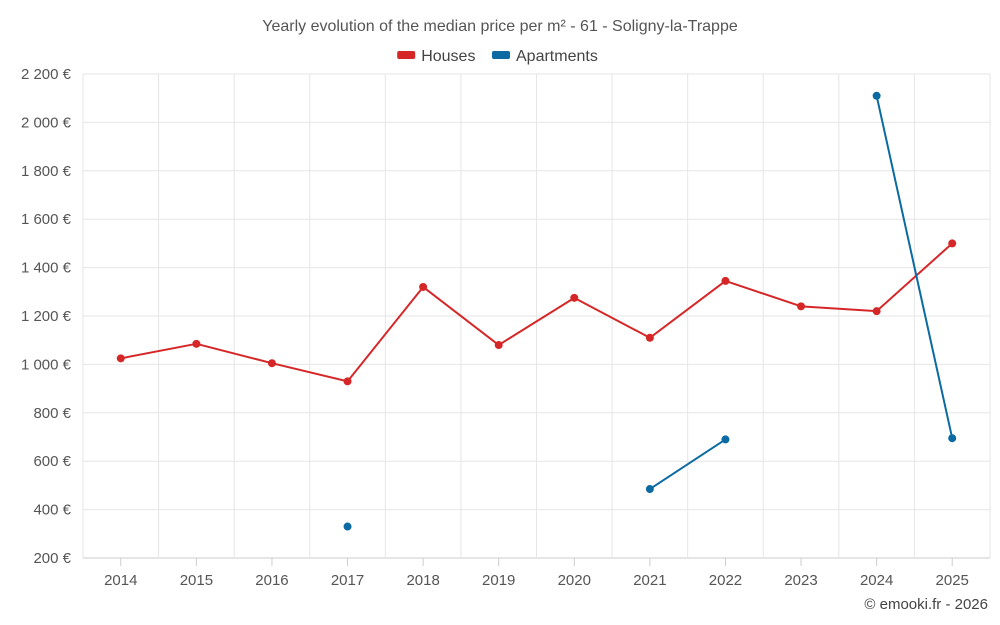 The height and width of the screenshot is (625, 1000). I want to click on x-tick-label: 2018, so click(422, 580).